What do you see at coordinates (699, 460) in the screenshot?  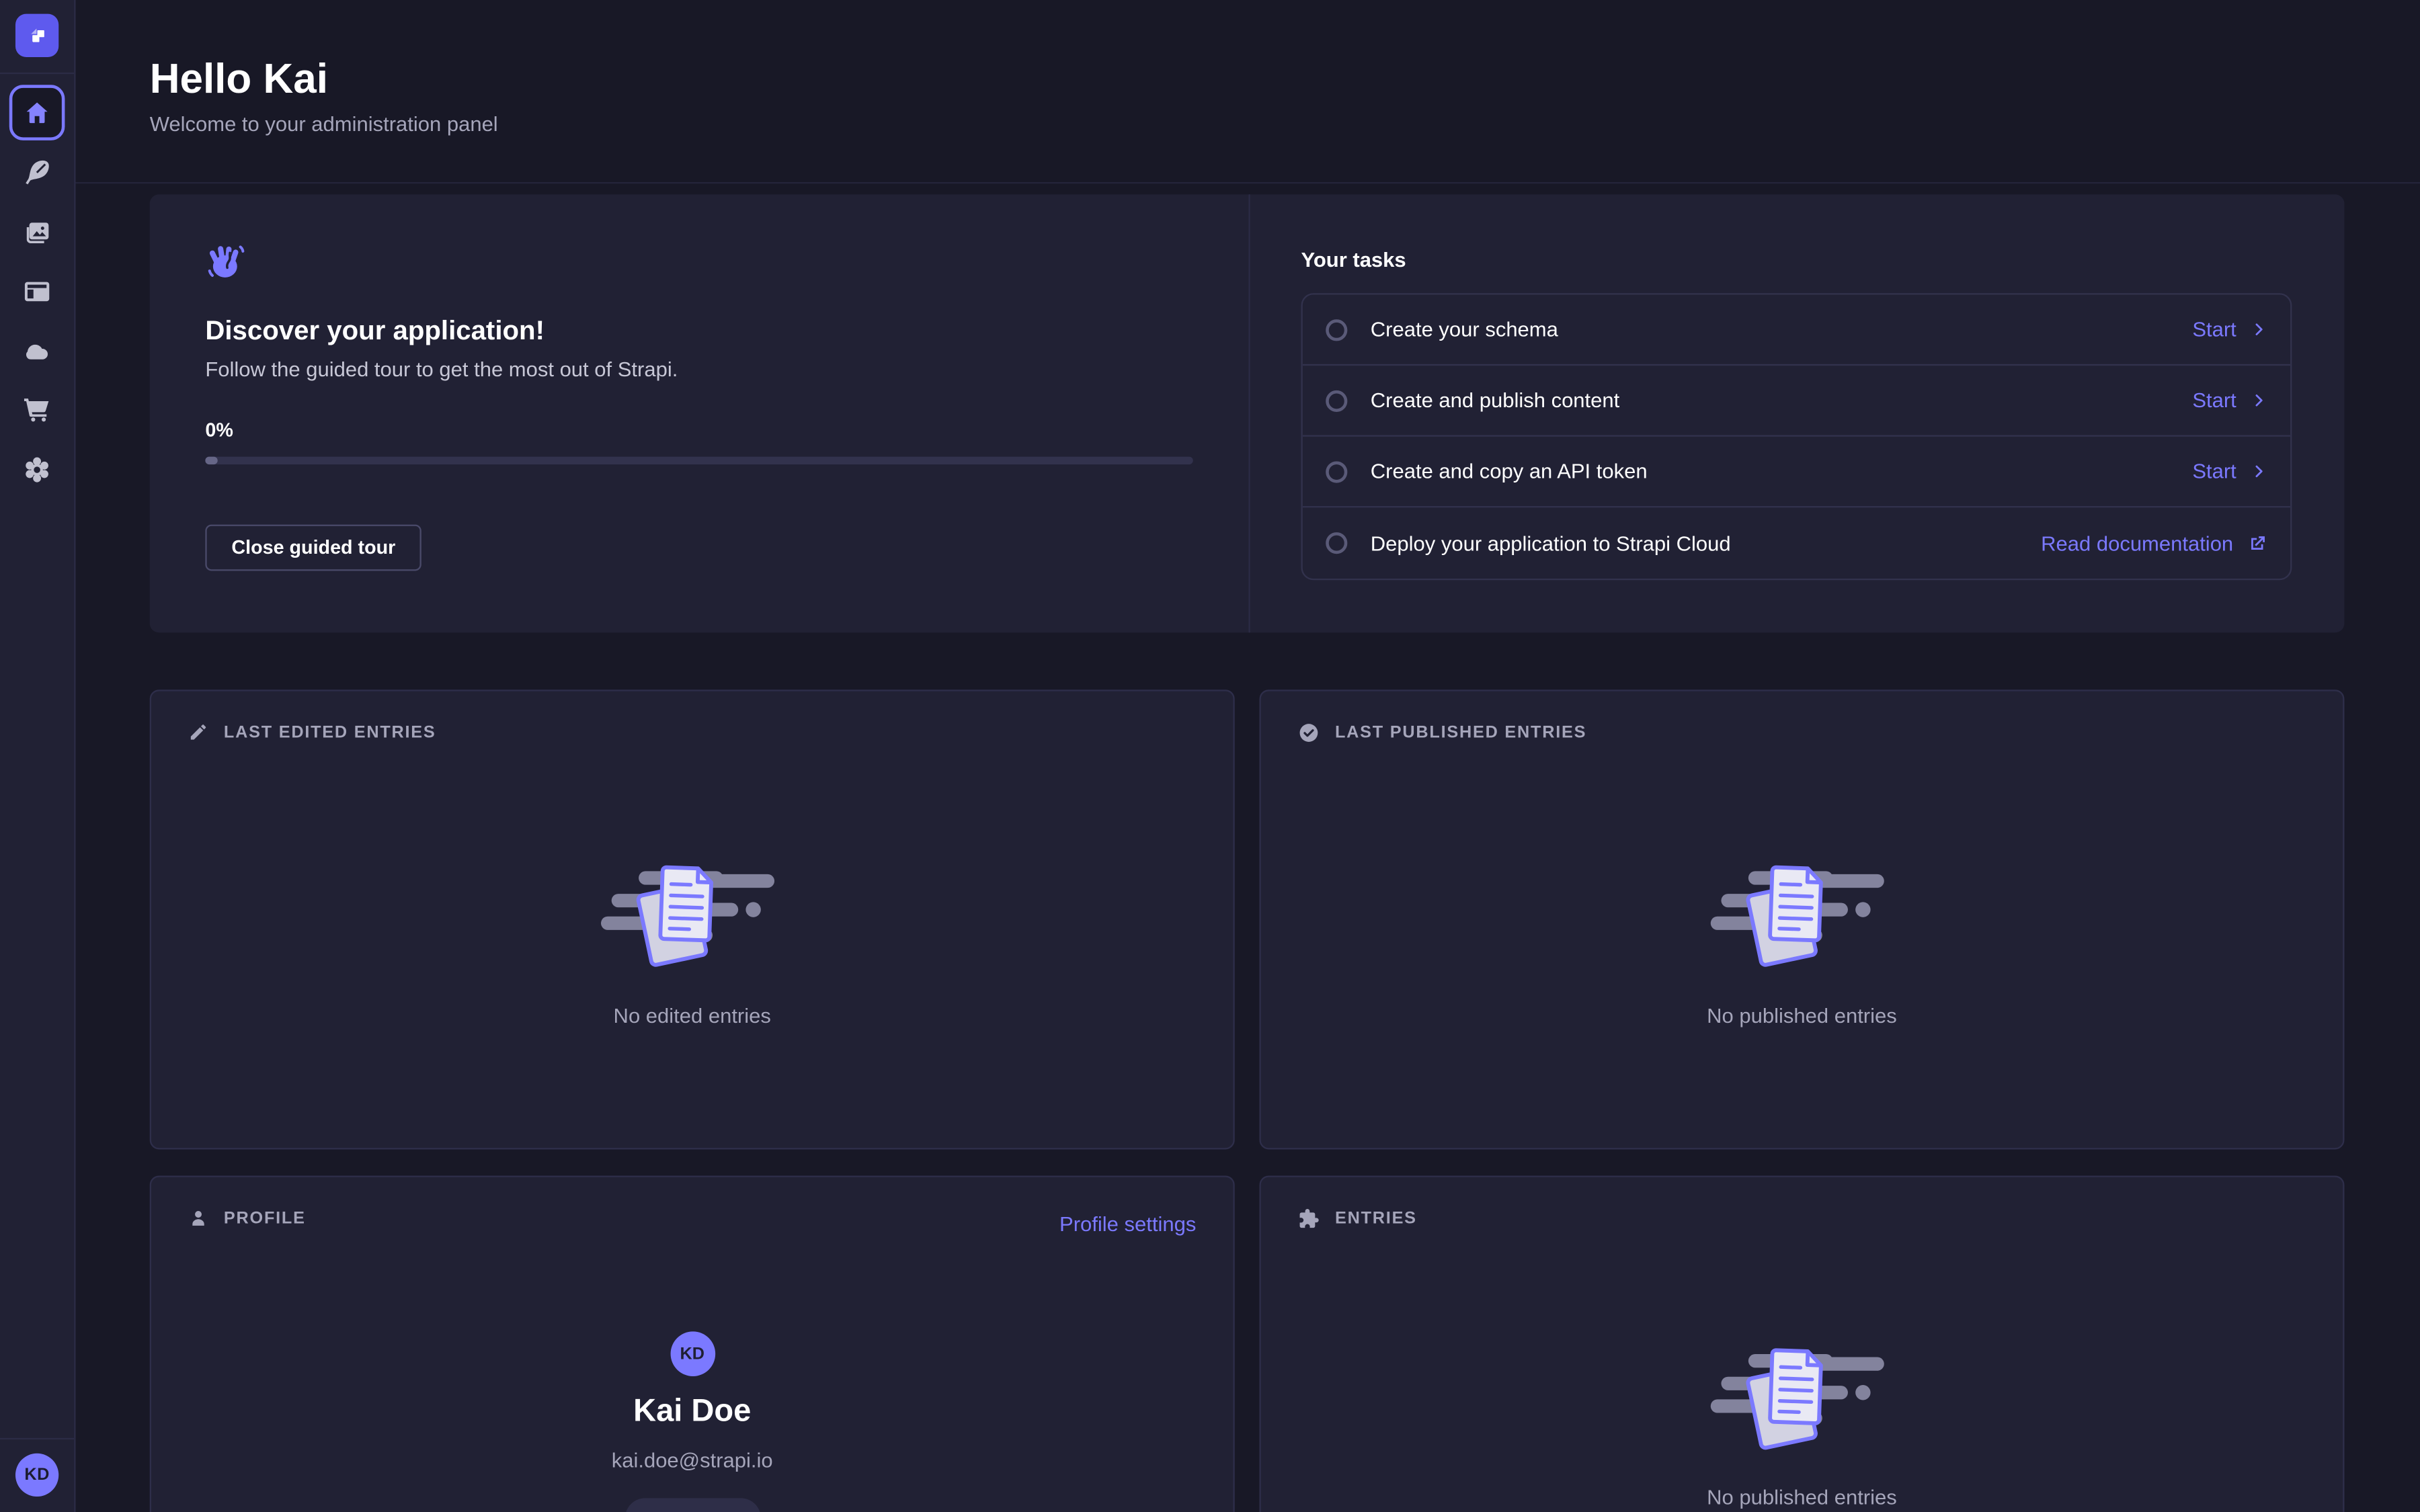 I see `progress-bar` at bounding box center [699, 460].